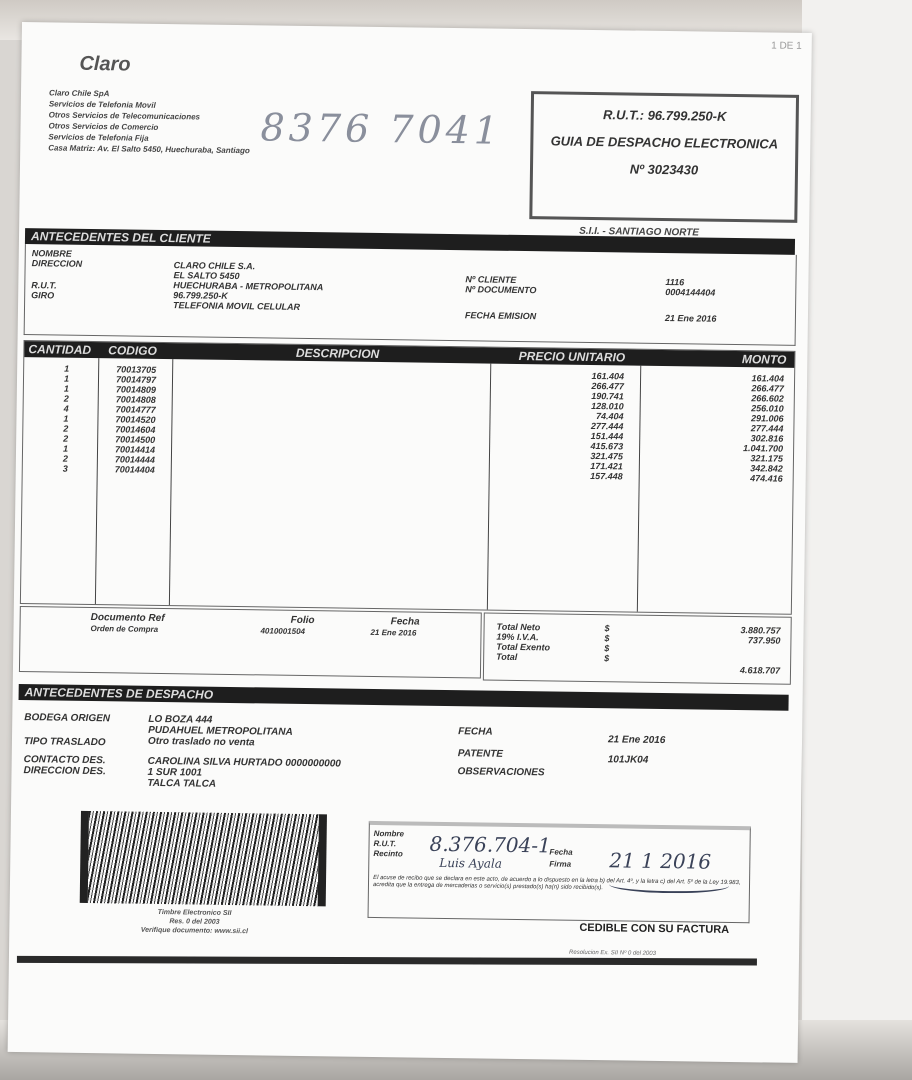 The width and height of the screenshot is (912, 1080). What do you see at coordinates (766, 468) in the screenshot?
I see `item-amount: 342.842` at bounding box center [766, 468].